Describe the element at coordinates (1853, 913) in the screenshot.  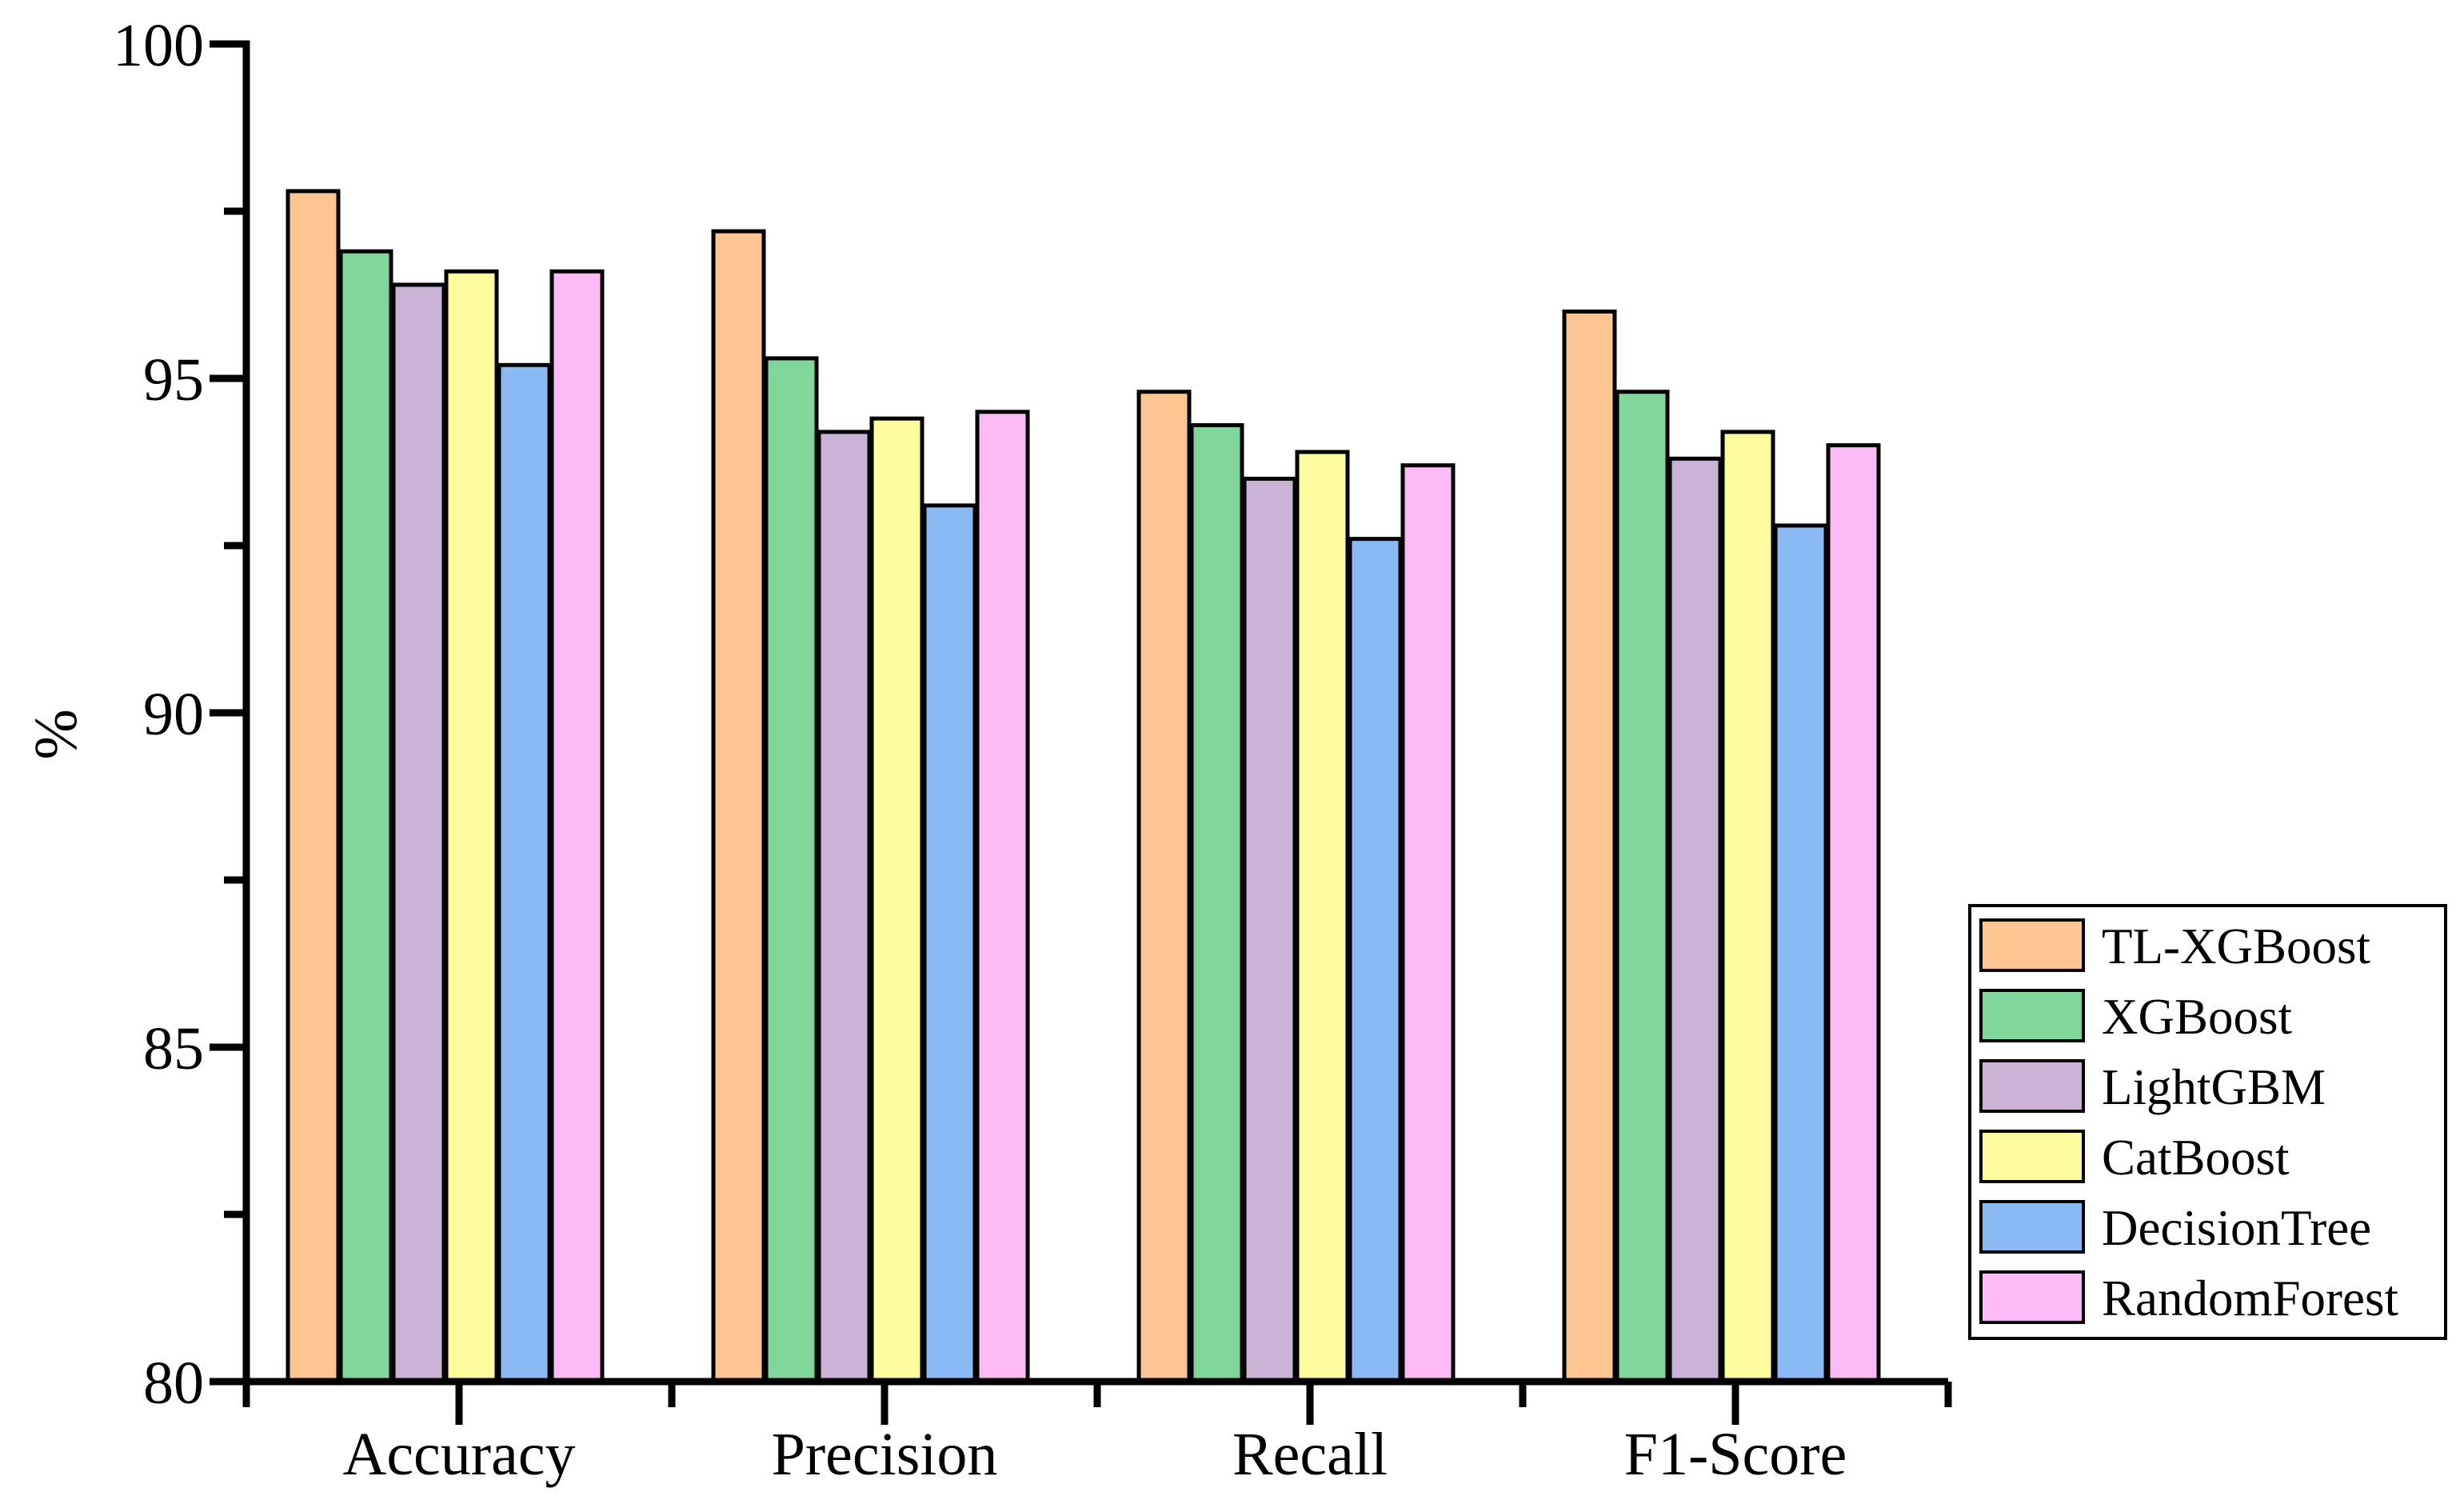
I see `bar-RandomForest-F1-Score` at that location.